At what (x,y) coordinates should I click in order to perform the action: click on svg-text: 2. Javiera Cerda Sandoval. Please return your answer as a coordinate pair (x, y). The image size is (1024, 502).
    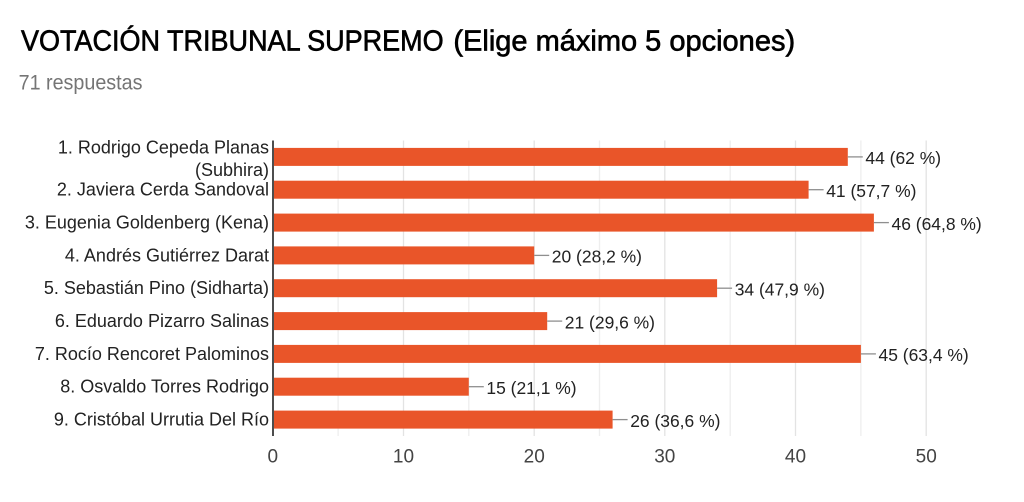
    Looking at the image, I should click on (163, 190).